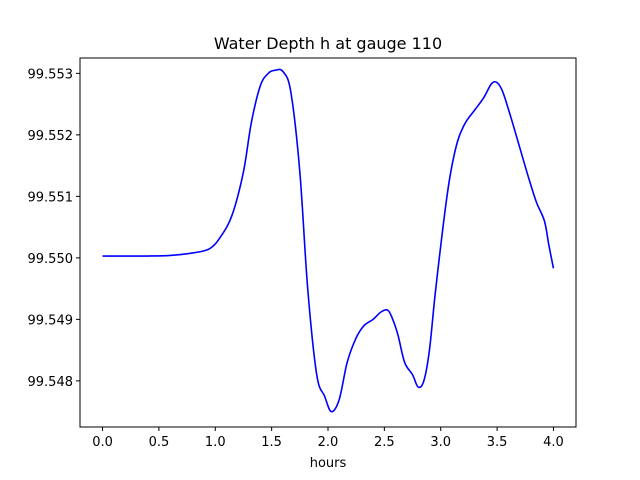 The image size is (640, 480). What do you see at coordinates (328, 442) in the screenshot?
I see `x-tick-label: 2.0` at bounding box center [328, 442].